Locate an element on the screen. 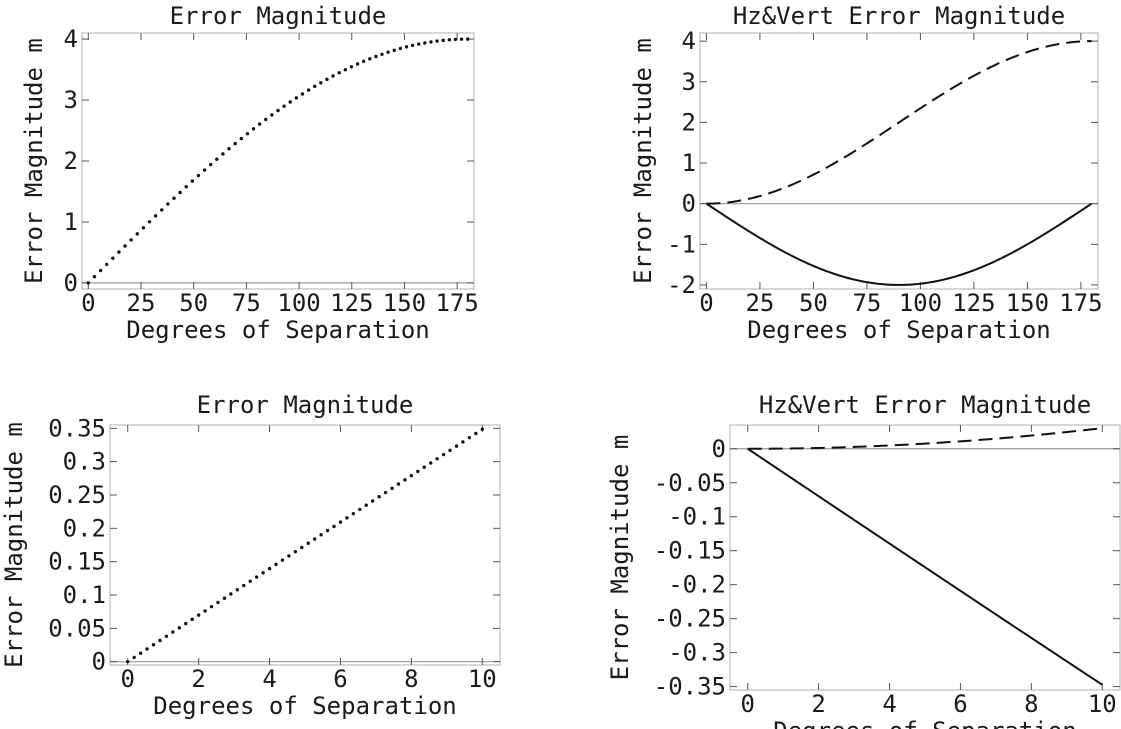 This screenshot has width=1121, height=729. y-tick-label: 3 is located at coordinates (689, 82).